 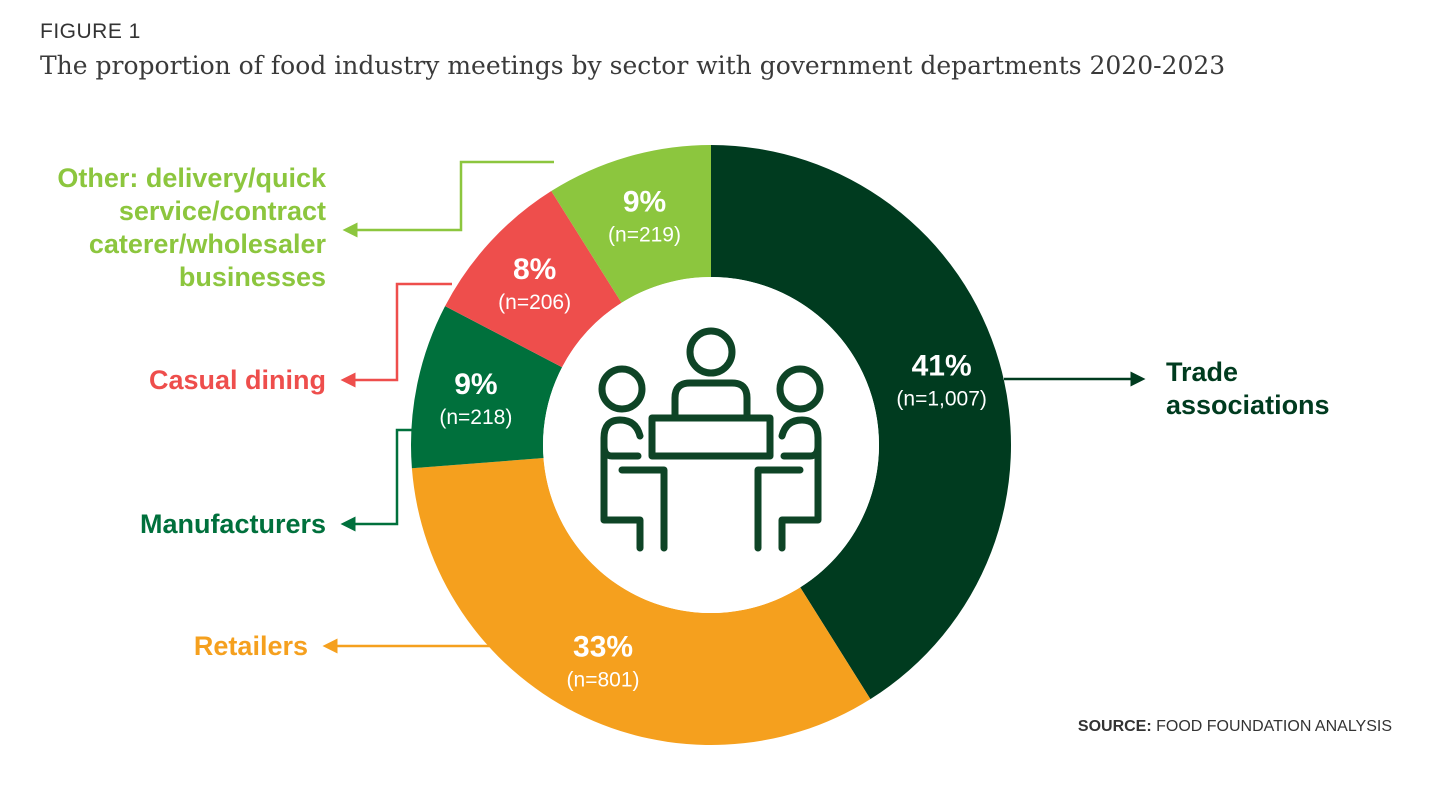 I want to click on category-label-line: Manufacturers, so click(x=233, y=524).